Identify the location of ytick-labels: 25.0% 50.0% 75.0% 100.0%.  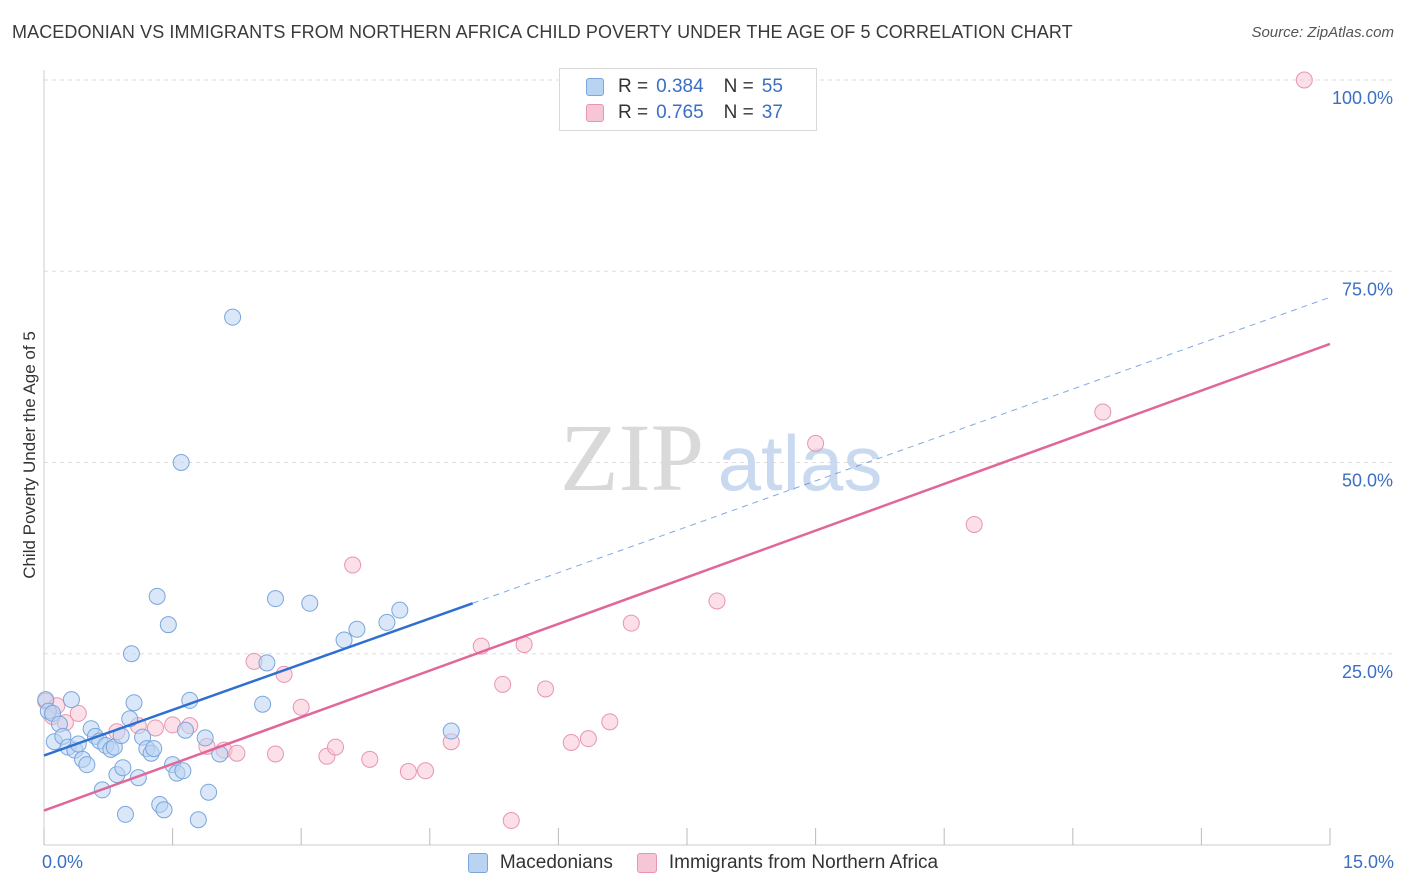
(1362, 385).